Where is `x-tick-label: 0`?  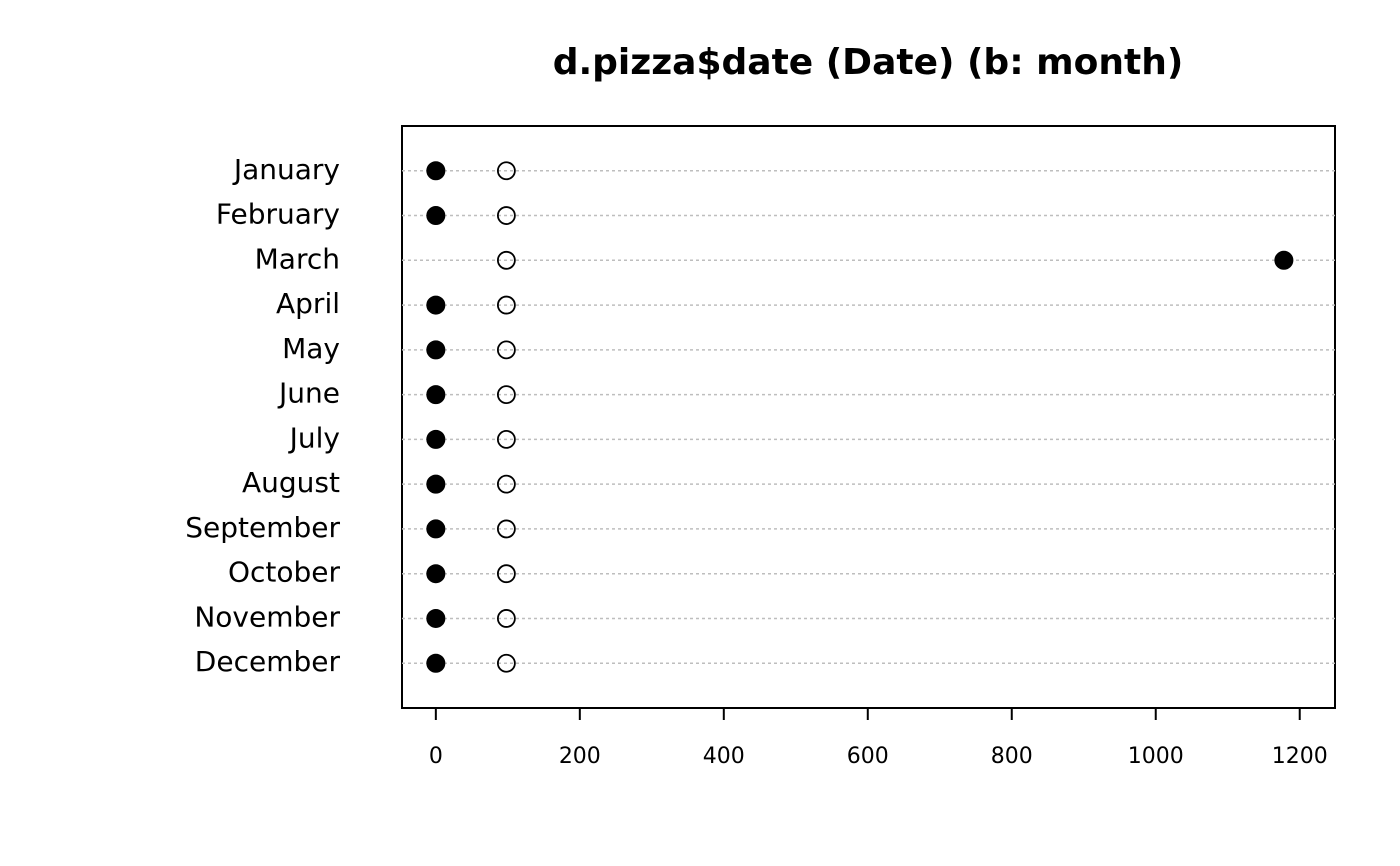 x-tick-label: 0 is located at coordinates (436, 756).